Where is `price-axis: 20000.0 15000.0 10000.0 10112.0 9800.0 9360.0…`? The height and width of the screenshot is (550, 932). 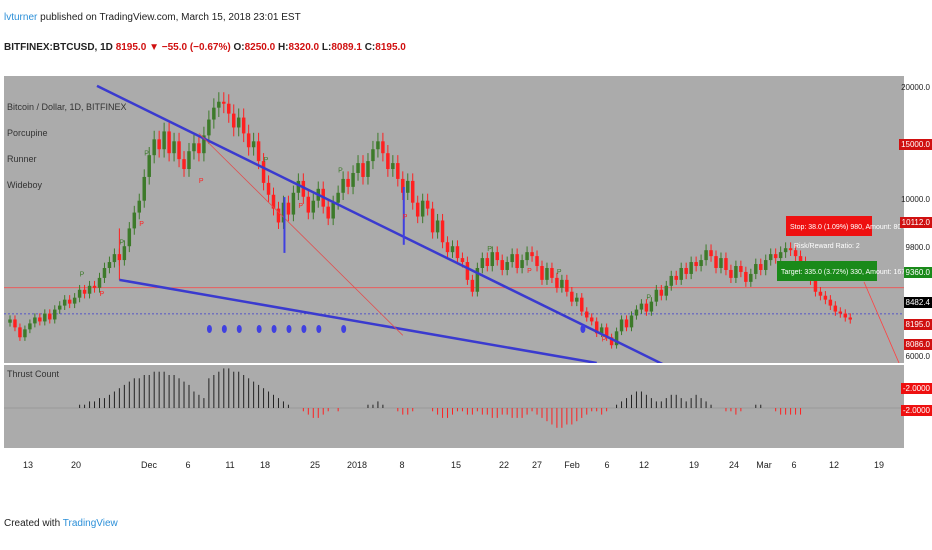
price-axis: 20000.0 15000.0 10000.0 10112.0 9800.0 9360.0… is located at coordinates (915, 219).